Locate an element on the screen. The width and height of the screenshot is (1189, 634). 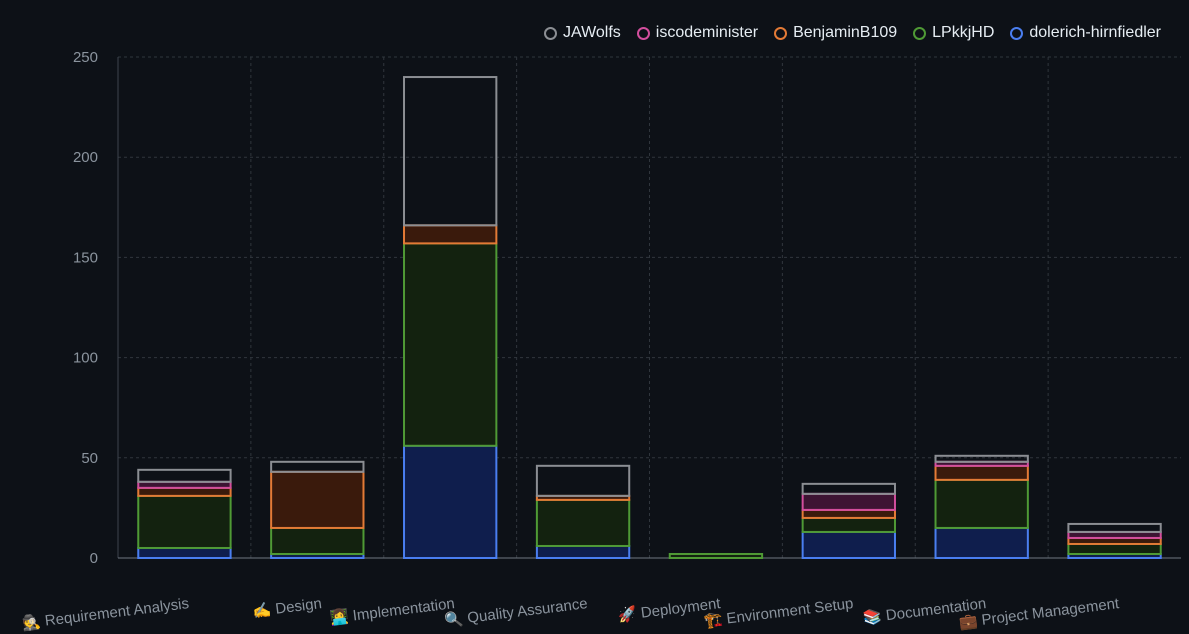
bar-segment-jawolfs: JAWolfs: 6 is located at coordinates (184, 475).